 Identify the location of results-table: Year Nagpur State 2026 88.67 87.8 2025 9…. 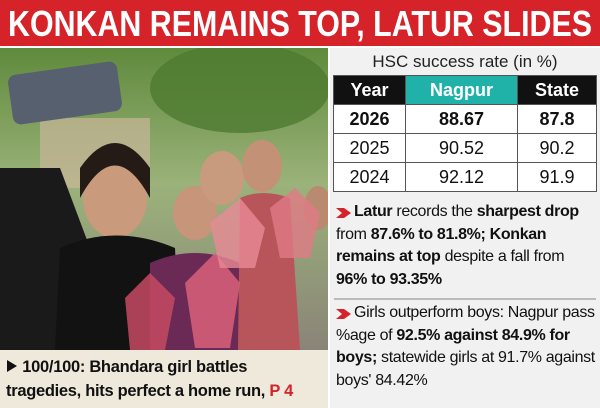
(465, 133).